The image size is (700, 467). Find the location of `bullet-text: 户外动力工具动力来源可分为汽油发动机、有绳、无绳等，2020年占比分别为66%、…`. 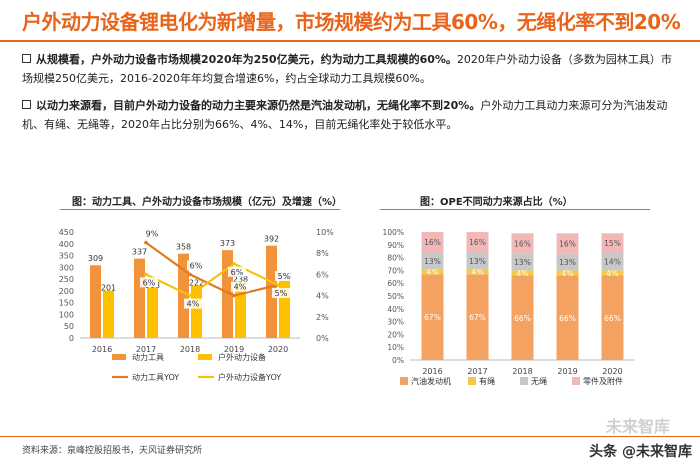

bullet-text: 户外动力工具动力来源可分为汽油发动机、有绳、无绳等，2020年占比分别为66%、… is located at coordinates (345, 115).